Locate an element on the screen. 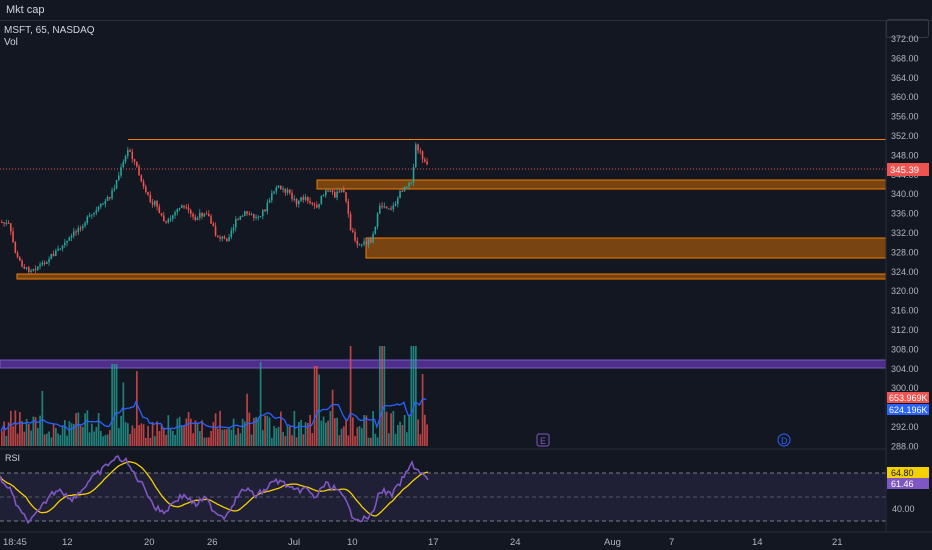 The height and width of the screenshot is (550, 932). dividend-marker is located at coordinates (784, 440).